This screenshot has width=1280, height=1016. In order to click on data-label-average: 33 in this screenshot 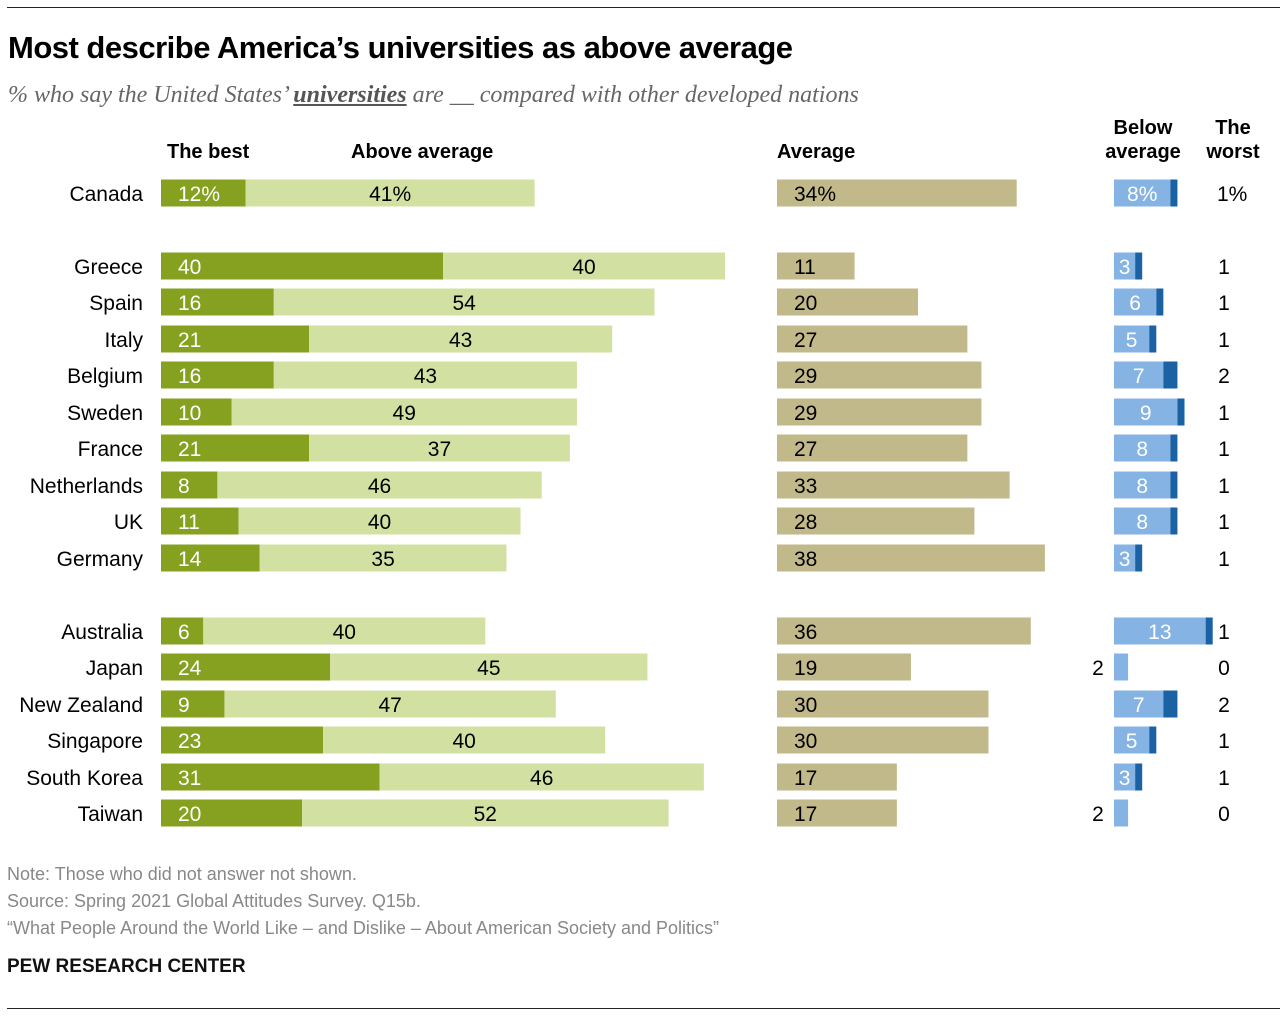, I will do `click(805, 486)`.